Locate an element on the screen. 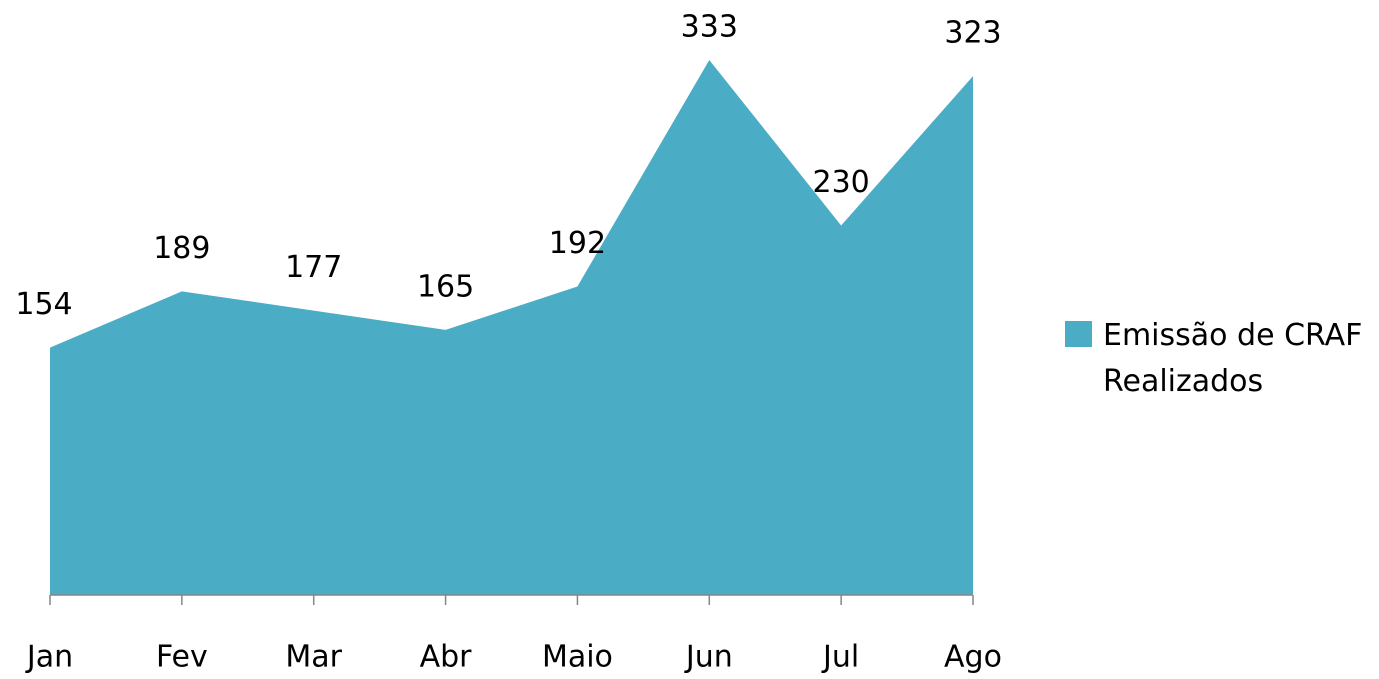  x-tick-label: Jun is located at coordinates (708, 657).